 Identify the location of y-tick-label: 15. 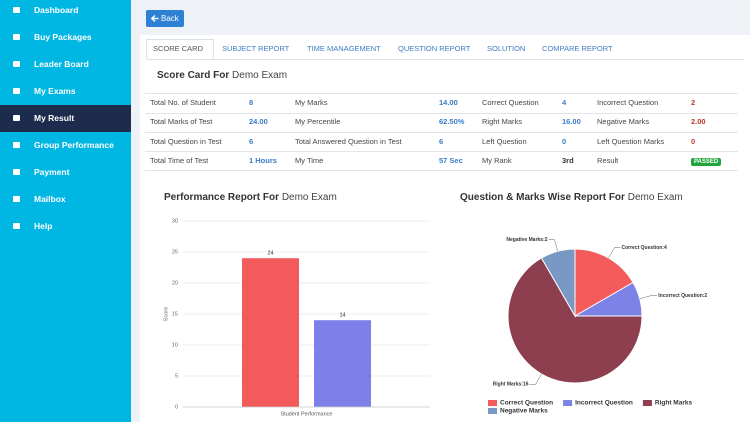
(175, 314).